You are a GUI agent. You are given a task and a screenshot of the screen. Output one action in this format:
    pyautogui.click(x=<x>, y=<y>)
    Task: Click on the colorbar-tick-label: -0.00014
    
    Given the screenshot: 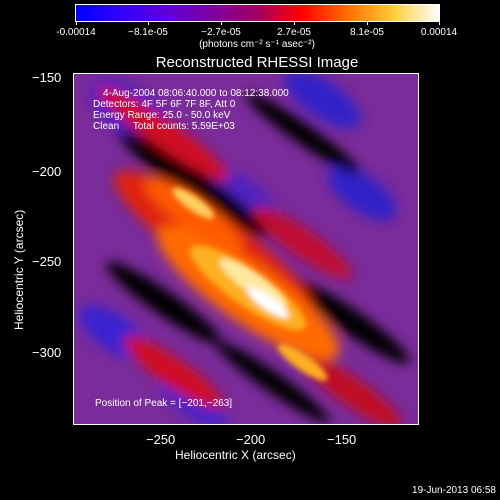 What is the action you would take?
    pyautogui.click(x=76, y=32)
    